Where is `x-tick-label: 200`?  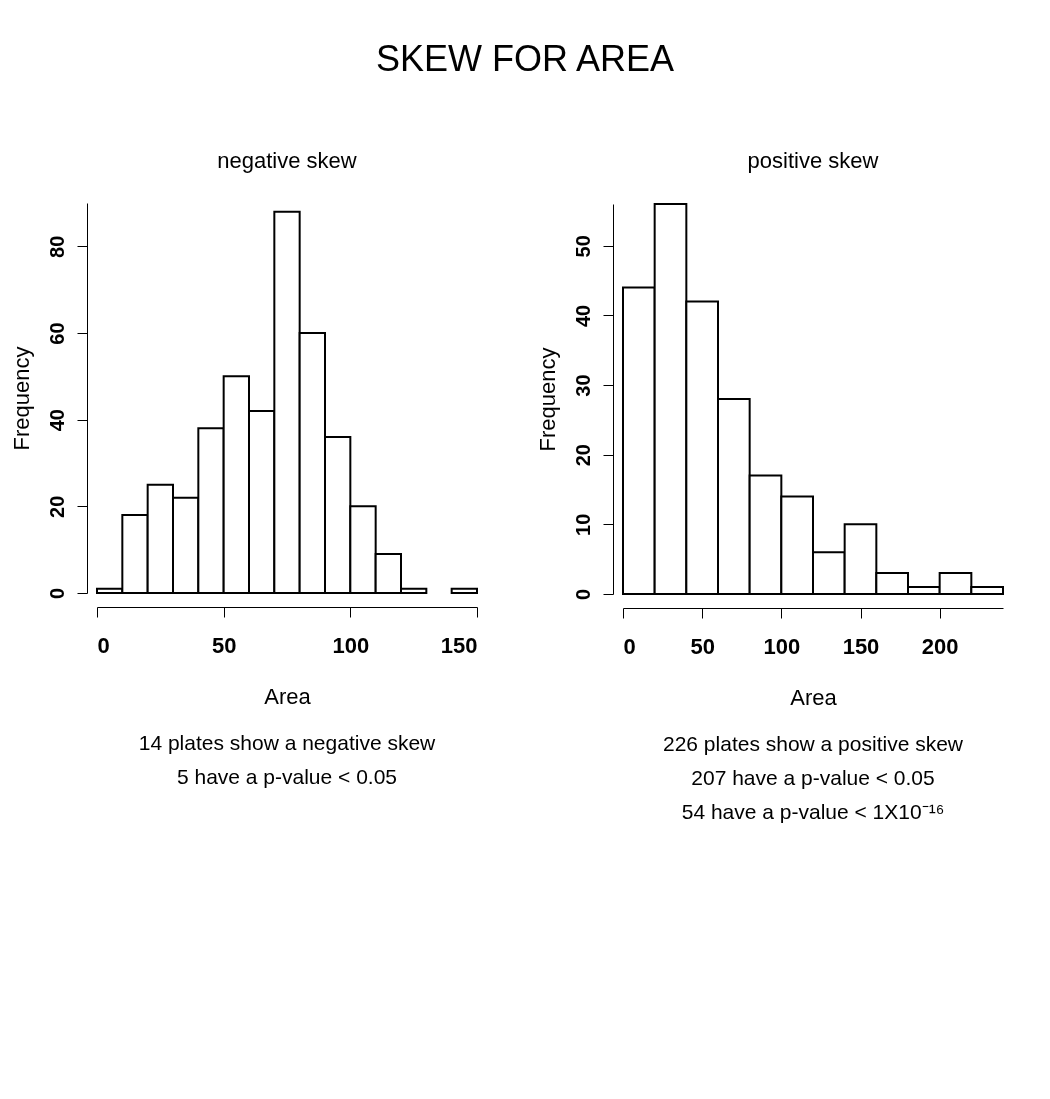 x-tick-label: 200 is located at coordinates (940, 646).